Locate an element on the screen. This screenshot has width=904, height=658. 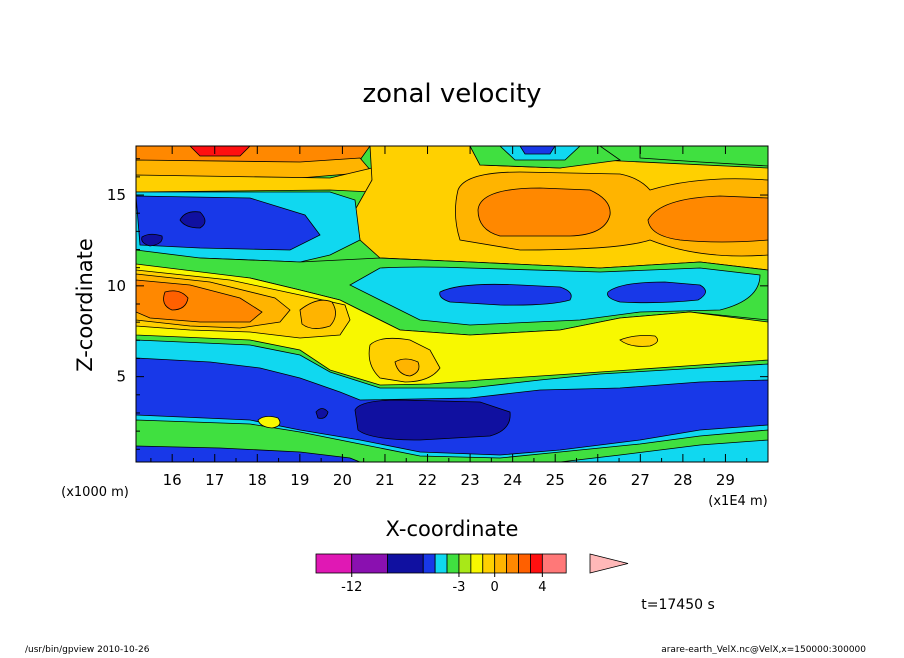
x-tick-label: 25 is located at coordinates (555, 480).